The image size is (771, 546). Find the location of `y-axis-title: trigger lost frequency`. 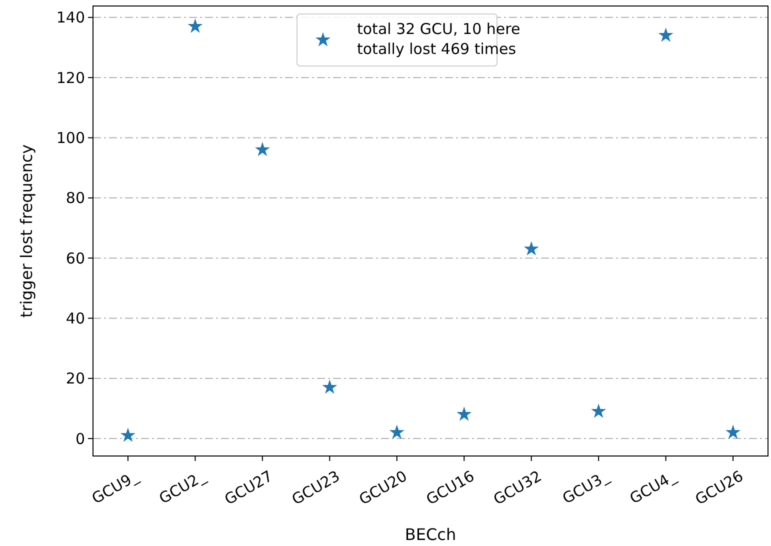

y-axis-title: trigger lost frequency is located at coordinates (26, 231).